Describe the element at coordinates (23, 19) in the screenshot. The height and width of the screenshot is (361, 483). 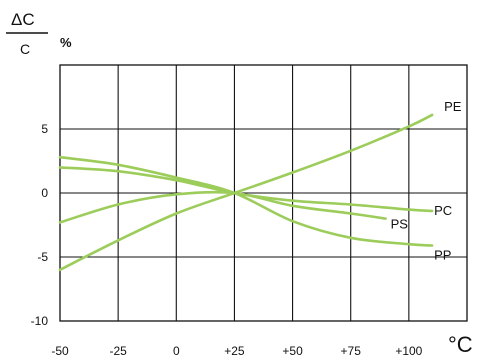
I see `y-label-numerator: ΔC` at that location.